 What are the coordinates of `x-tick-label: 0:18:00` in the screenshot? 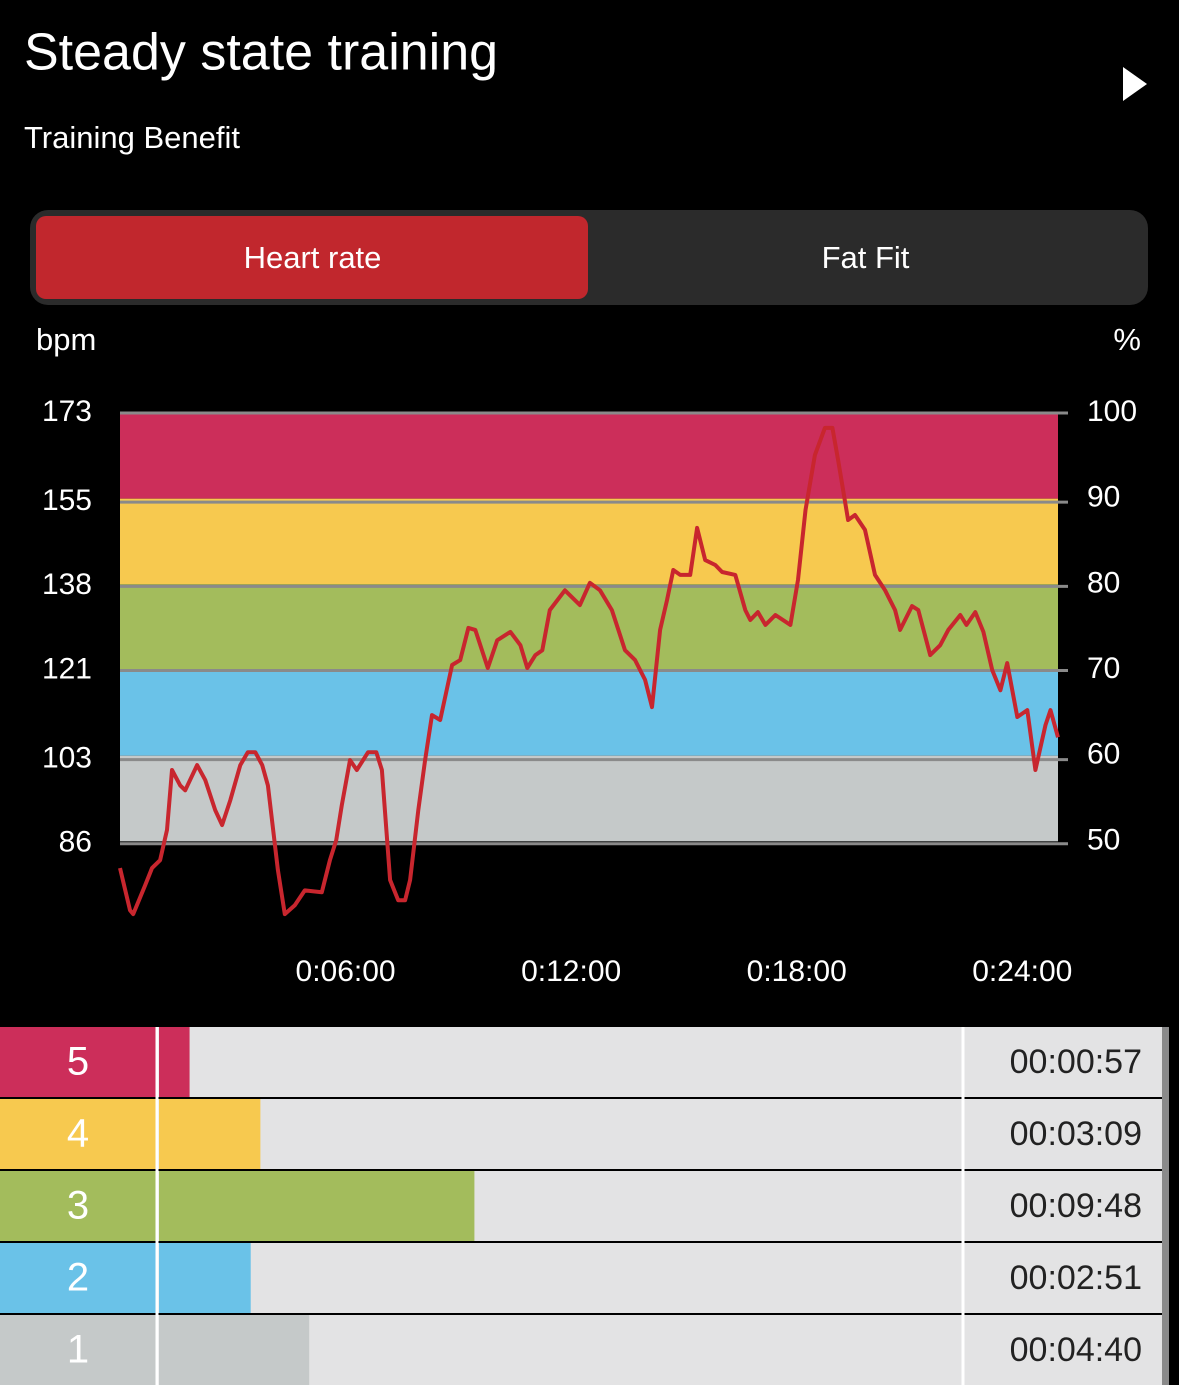 It's located at (797, 971).